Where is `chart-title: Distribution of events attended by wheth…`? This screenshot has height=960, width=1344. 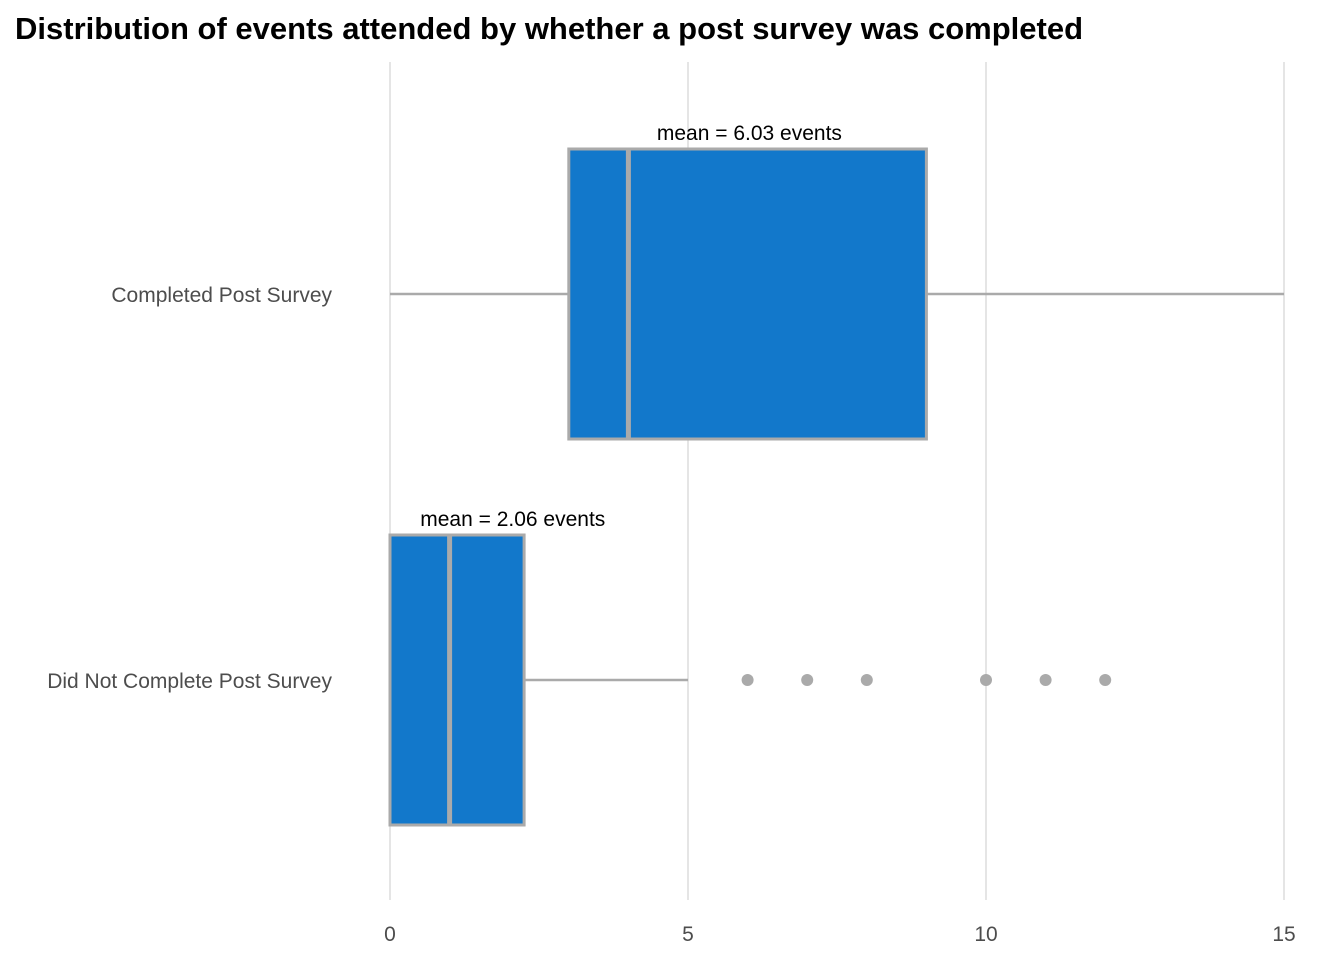 chart-title: Distribution of events attended by wheth… is located at coordinates (549, 28).